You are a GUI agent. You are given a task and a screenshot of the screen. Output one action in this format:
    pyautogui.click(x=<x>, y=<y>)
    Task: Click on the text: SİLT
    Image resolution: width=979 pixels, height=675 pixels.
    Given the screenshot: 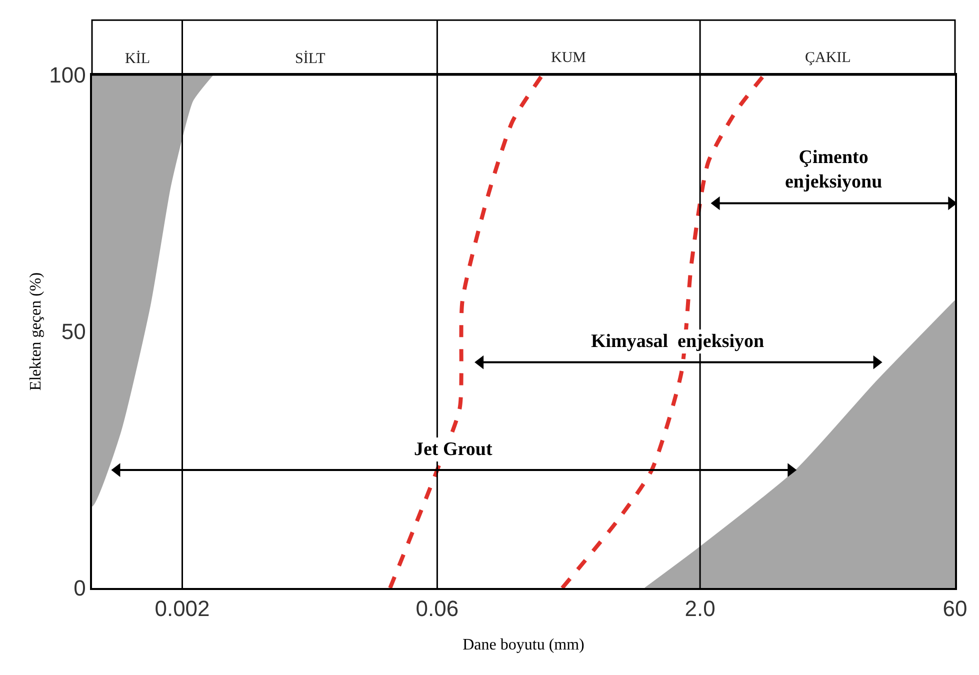 What is the action you would take?
    pyautogui.click(x=310, y=58)
    